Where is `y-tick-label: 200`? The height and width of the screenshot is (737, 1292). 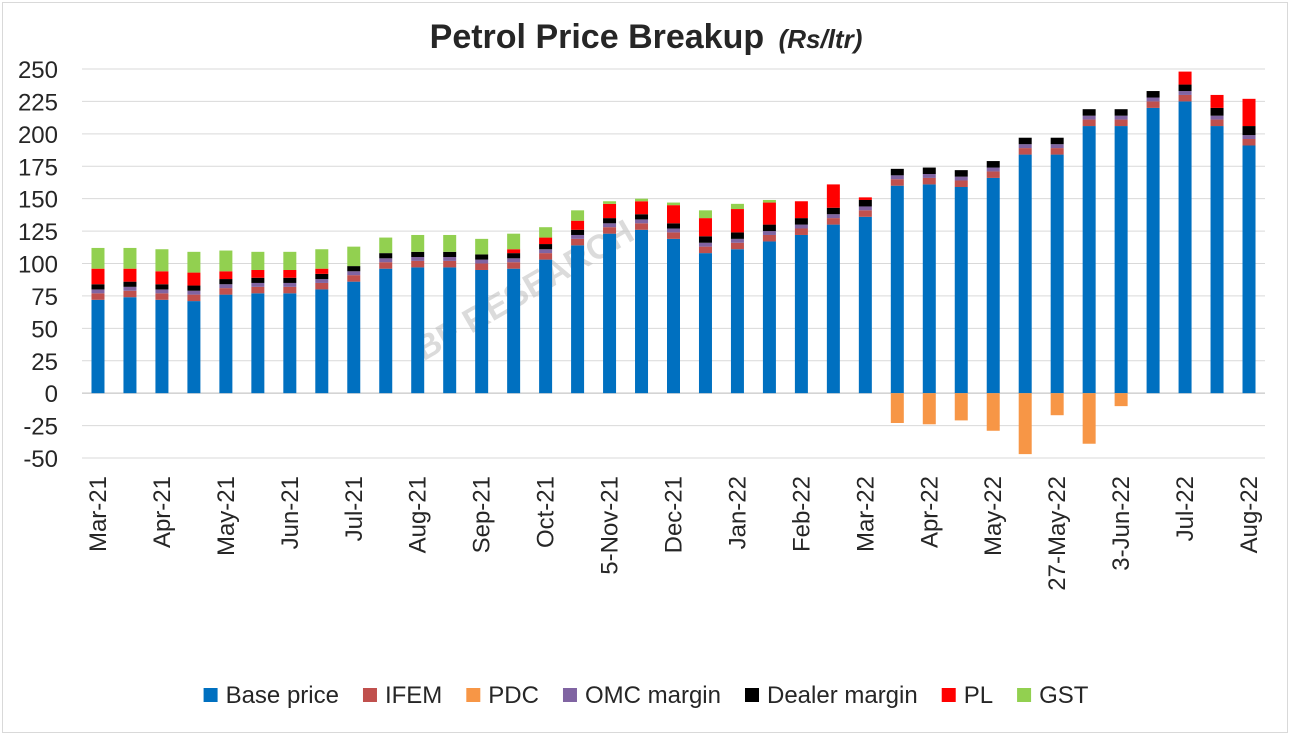 y-tick-label: 200 is located at coordinates (38, 135).